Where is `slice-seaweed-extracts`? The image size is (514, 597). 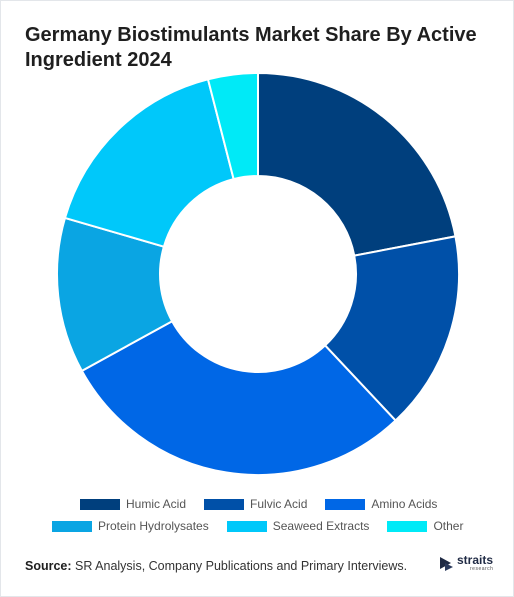 slice-seaweed-extracts is located at coordinates (149, 163).